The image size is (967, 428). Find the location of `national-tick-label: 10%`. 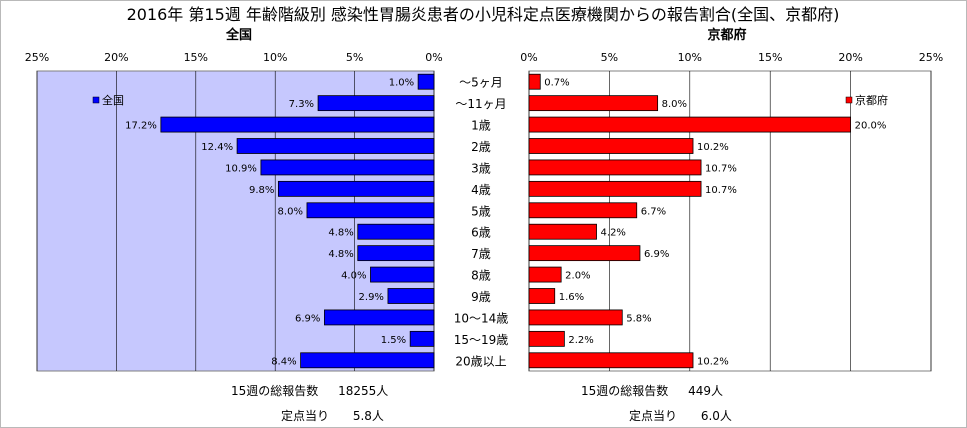

national-tick-label: 10% is located at coordinates (275, 57).